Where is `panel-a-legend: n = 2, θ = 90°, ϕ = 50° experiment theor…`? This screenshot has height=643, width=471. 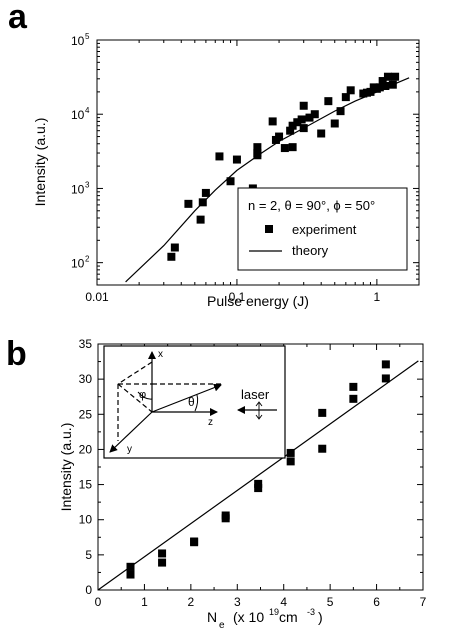 panel-a-legend: n = 2, θ = 90°, ϕ = 50° experiment theor… is located at coordinates (322, 229).